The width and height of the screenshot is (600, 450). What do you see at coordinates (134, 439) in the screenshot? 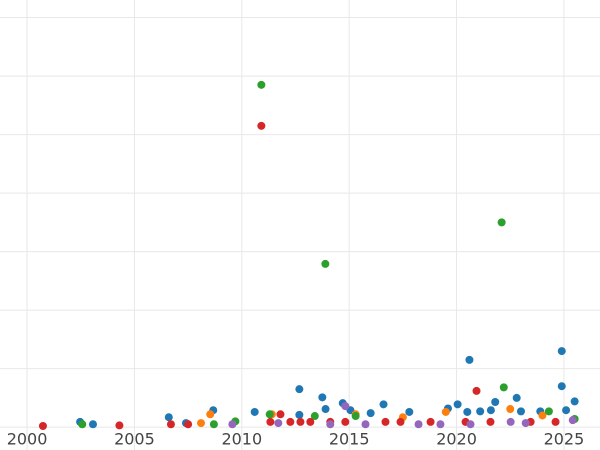
I see `x-tick-label: 2005` at bounding box center [134, 439].